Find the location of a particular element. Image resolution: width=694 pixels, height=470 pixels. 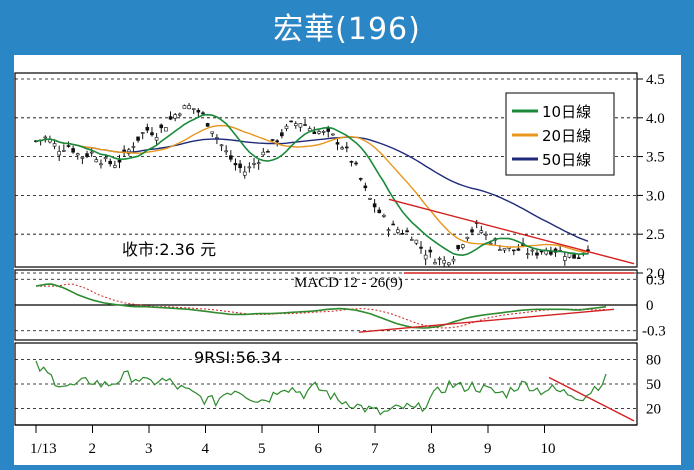

title-bar: 宏華(196) is located at coordinates (347, 26).